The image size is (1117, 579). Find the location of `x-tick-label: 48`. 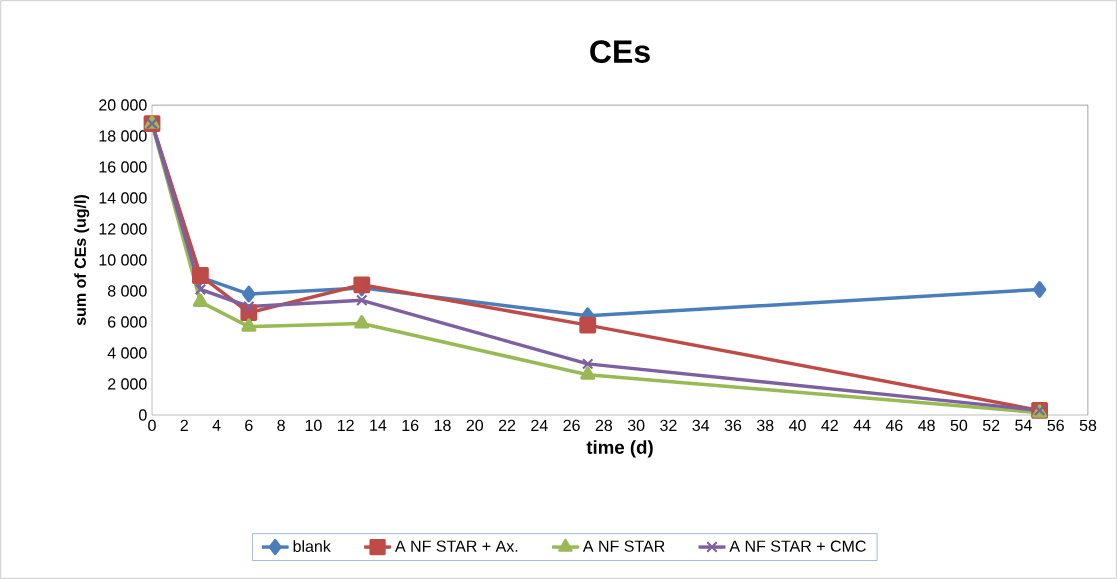

x-tick-label: 48 is located at coordinates (926, 425).